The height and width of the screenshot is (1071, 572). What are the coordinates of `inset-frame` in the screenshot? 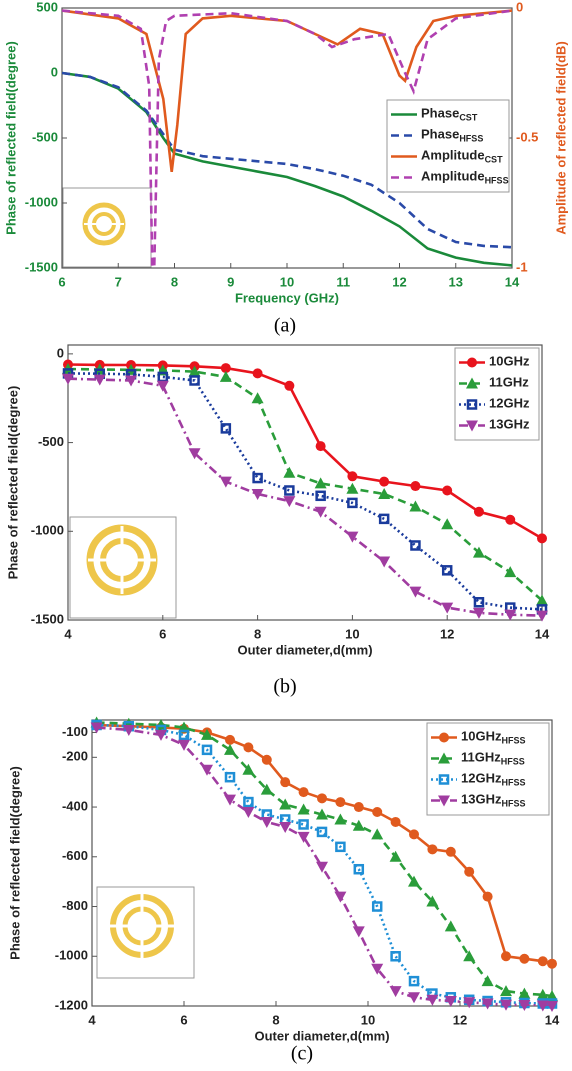 It's located at (107, 227).